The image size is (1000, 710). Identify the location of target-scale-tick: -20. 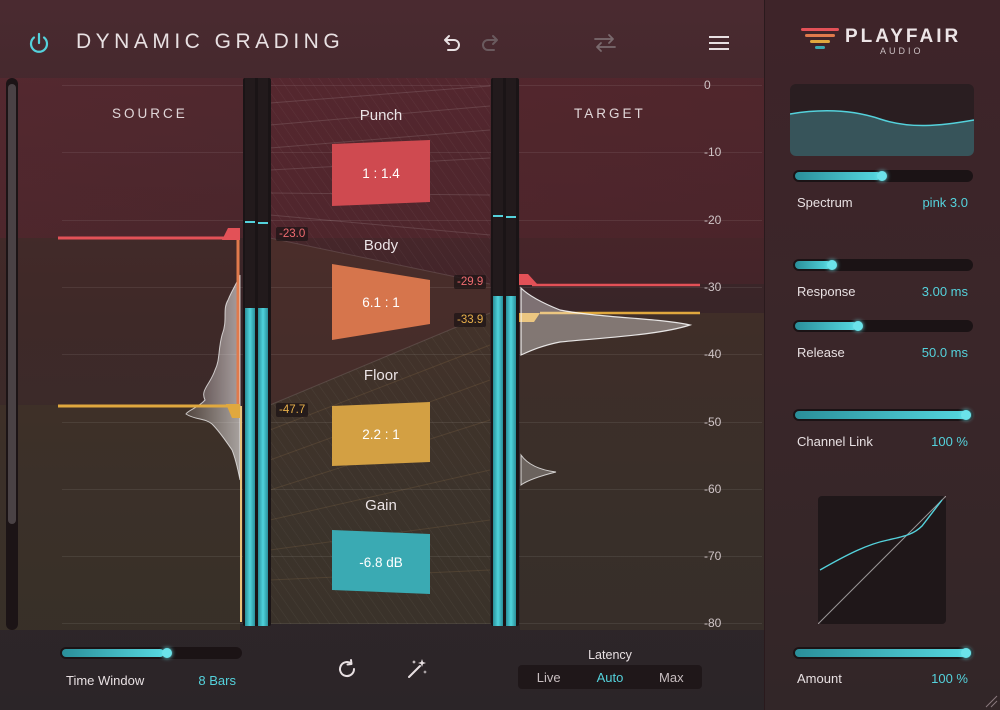
(713, 219).